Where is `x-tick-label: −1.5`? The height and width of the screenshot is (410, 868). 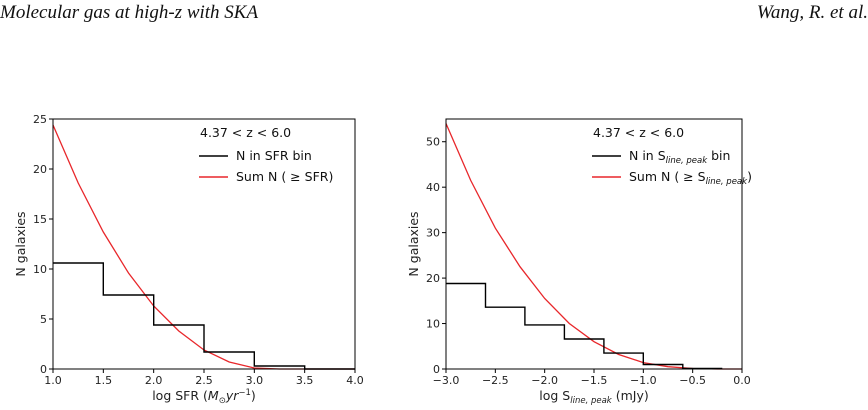 x-tick-label: −1.5 is located at coordinates (594, 380).